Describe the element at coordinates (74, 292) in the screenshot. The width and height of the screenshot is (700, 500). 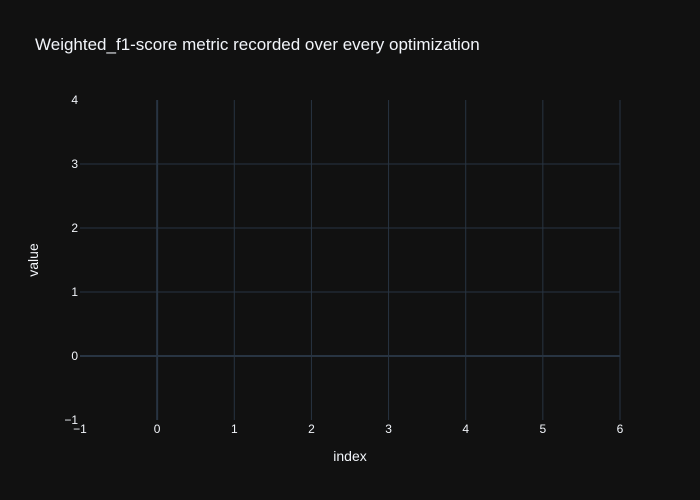
I see `y-tick-label: 1` at that location.